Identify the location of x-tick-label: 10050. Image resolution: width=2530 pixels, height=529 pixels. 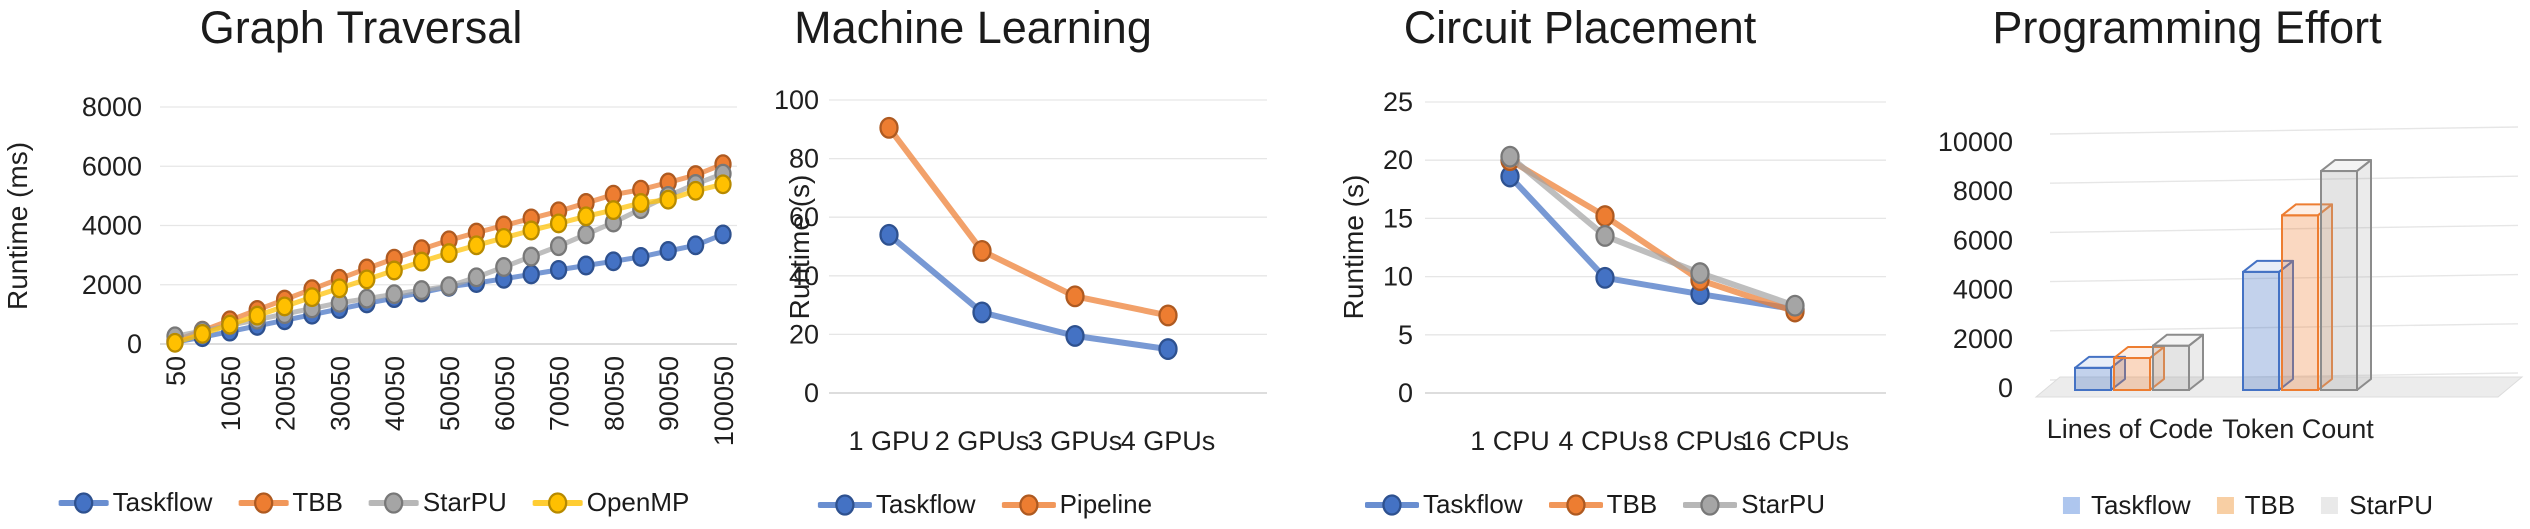
(231, 393).